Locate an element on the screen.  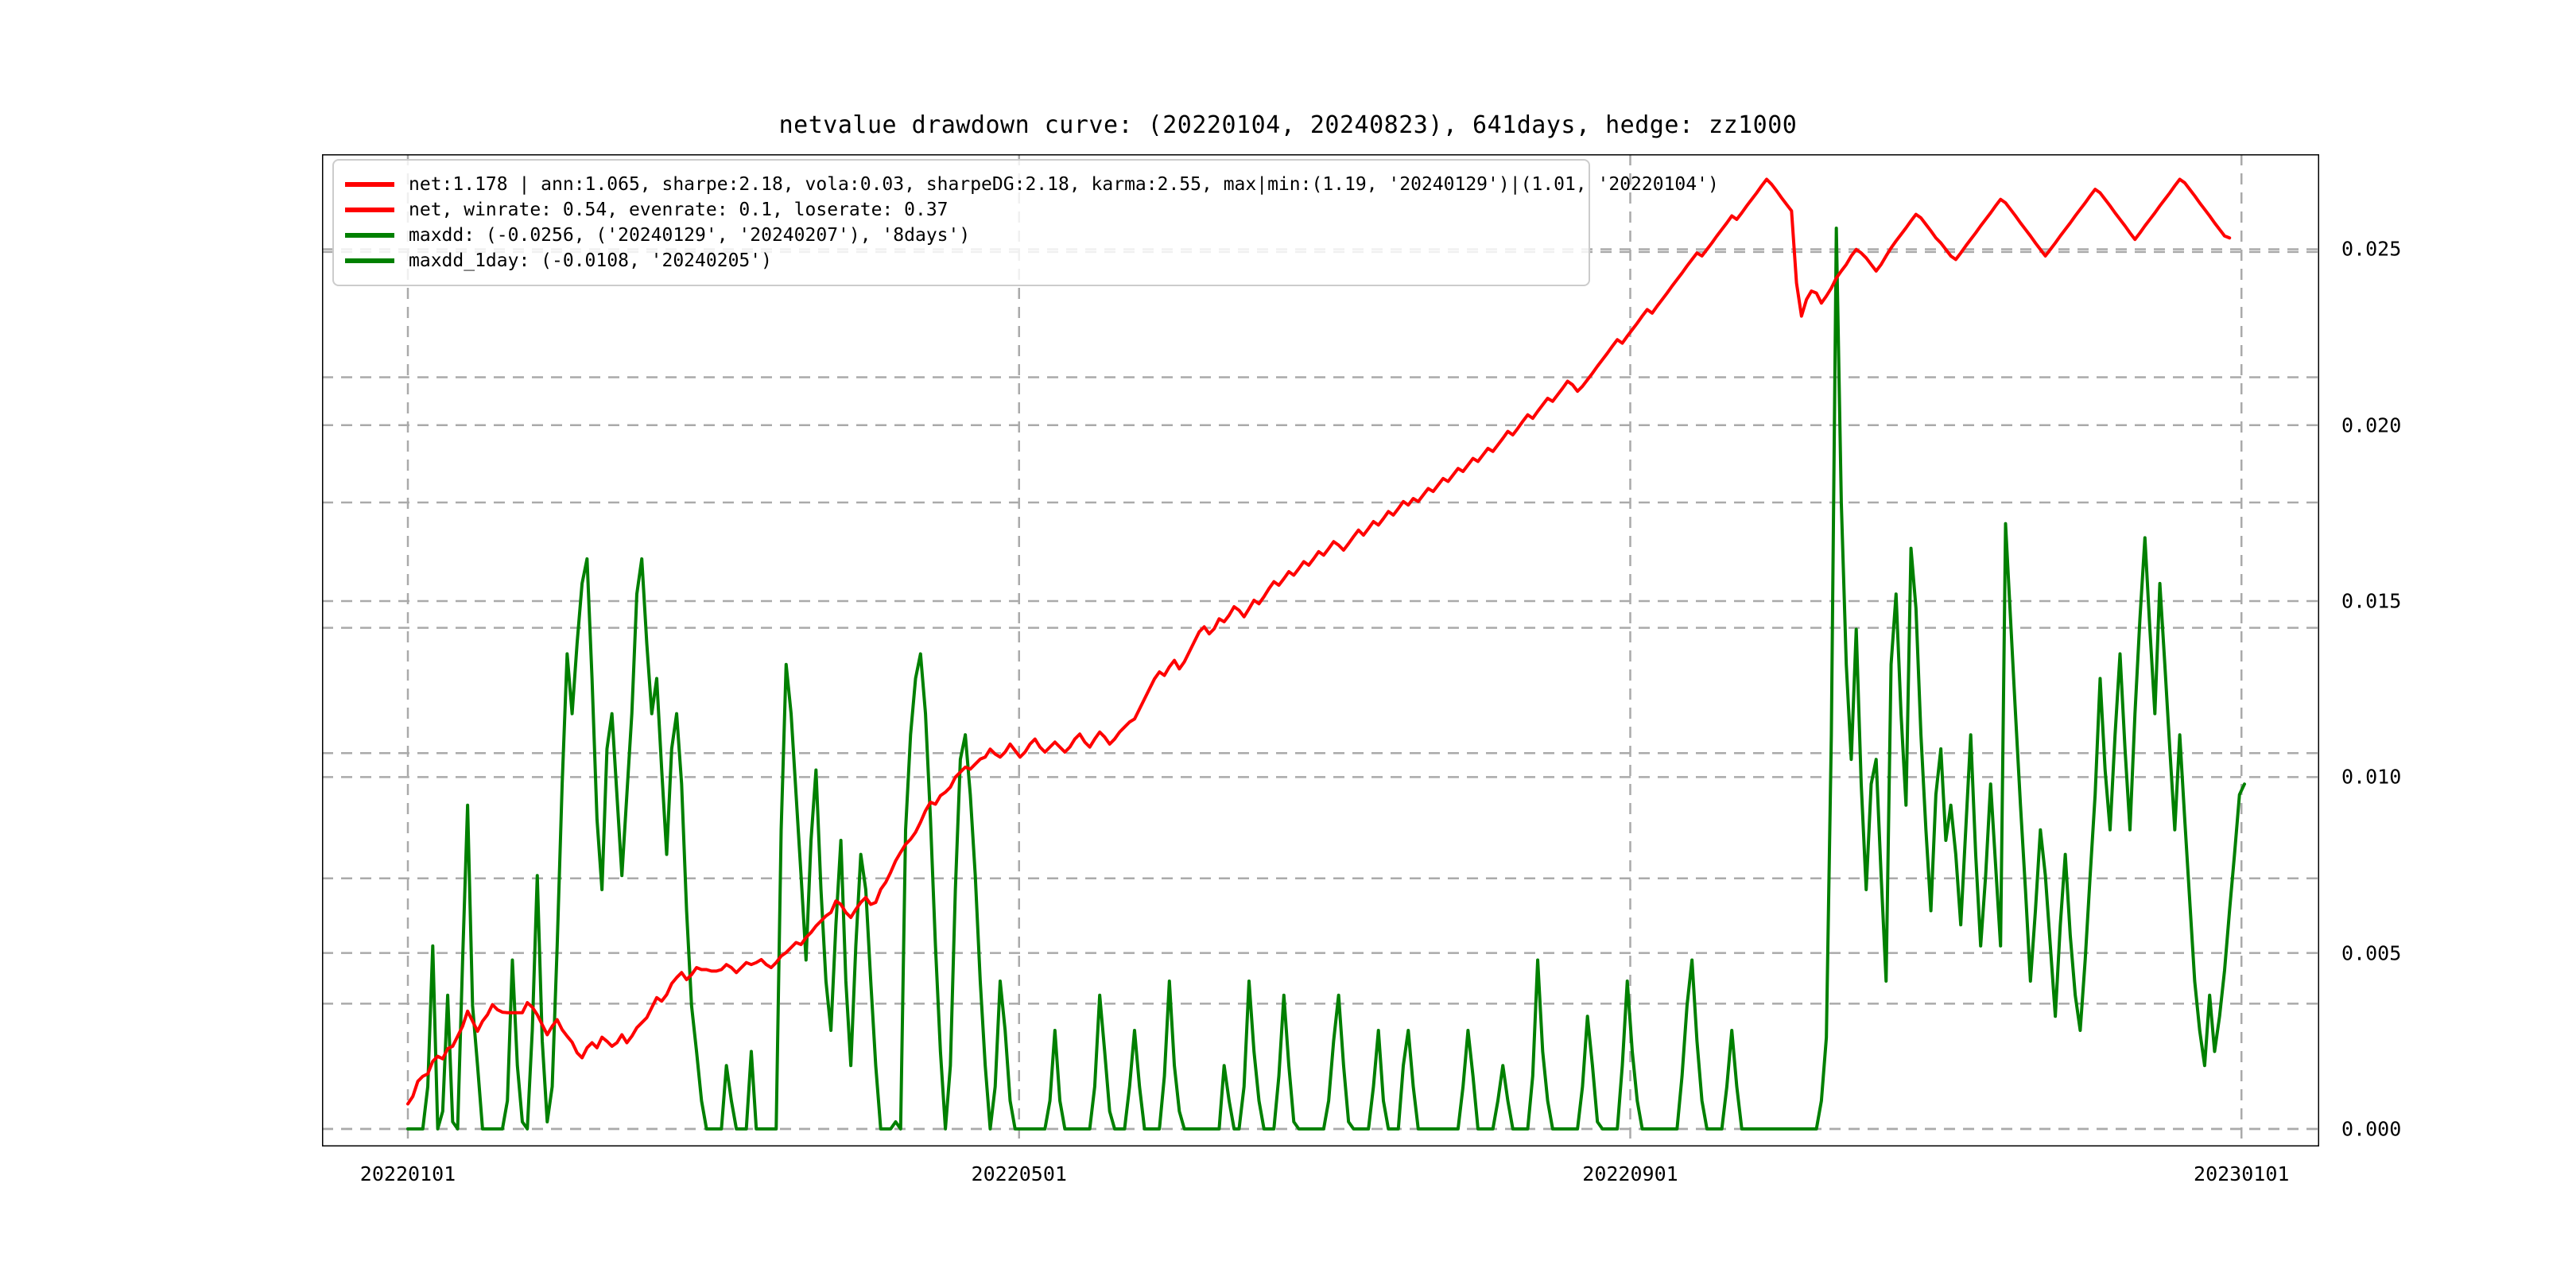
y-axis-right-ticklabel: 0.020 is located at coordinates (2371, 425).